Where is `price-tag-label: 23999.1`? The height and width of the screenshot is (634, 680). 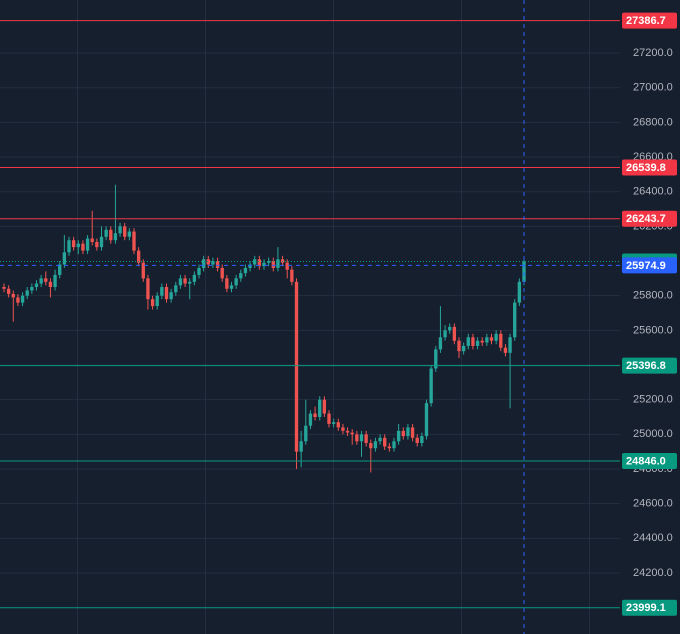
price-tag-label: 23999.1 is located at coordinates (646, 608).